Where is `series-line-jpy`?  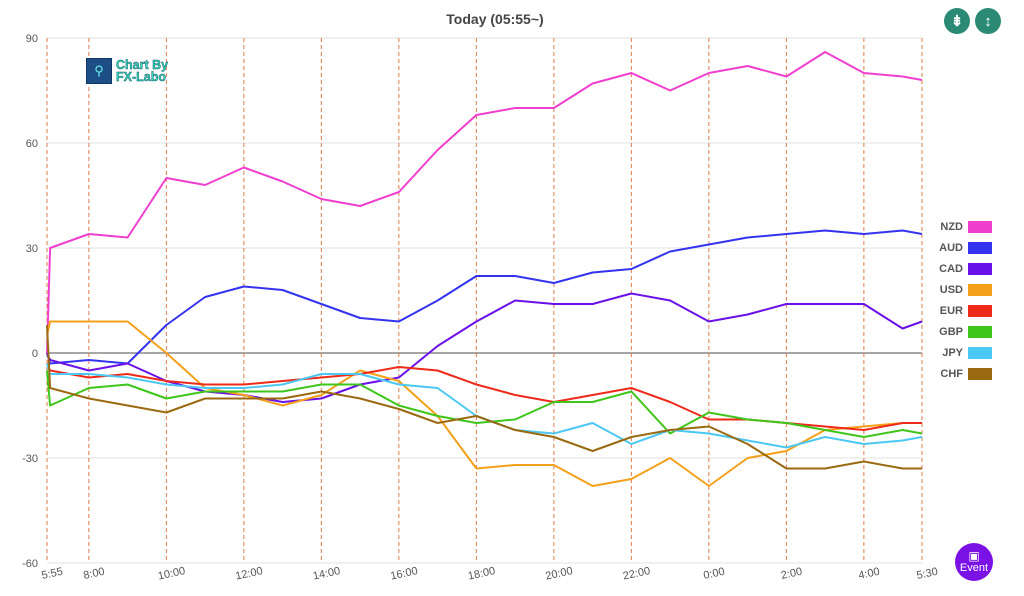 series-line-jpy is located at coordinates (484, 406).